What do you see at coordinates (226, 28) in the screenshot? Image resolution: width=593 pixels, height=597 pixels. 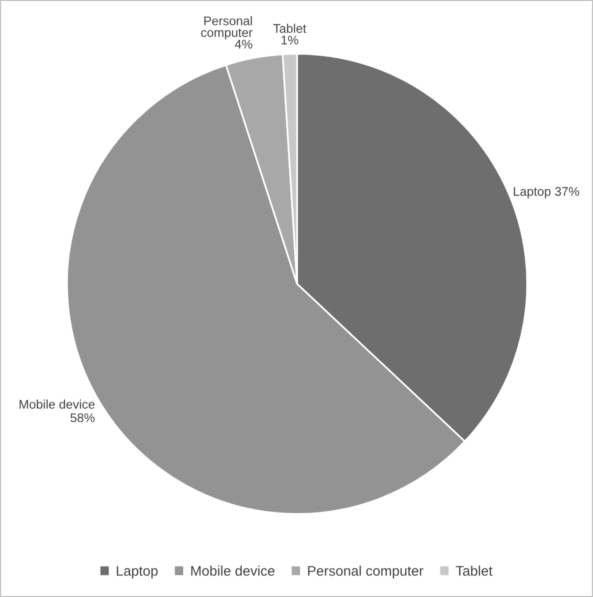 I see `slice-label: Personal computer` at bounding box center [226, 28].